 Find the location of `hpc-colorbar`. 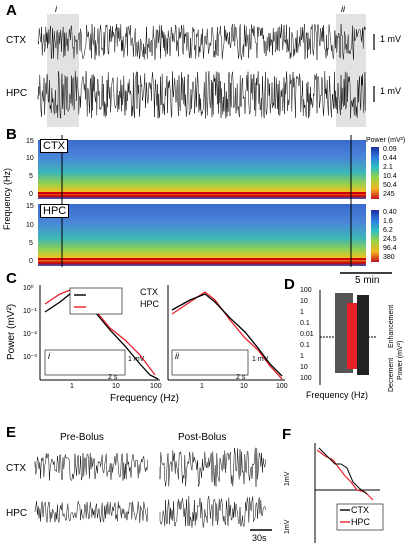

hpc-colorbar is located at coordinates (375, 236).